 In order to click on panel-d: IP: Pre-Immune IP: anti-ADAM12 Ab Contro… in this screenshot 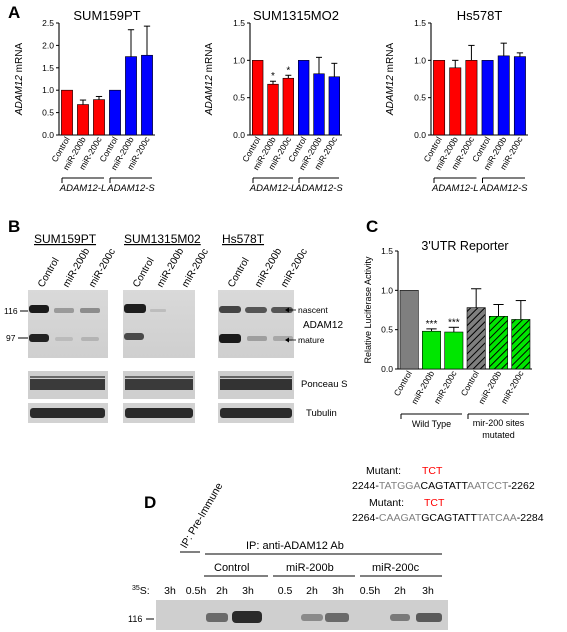, I will do `click(288, 555)`.